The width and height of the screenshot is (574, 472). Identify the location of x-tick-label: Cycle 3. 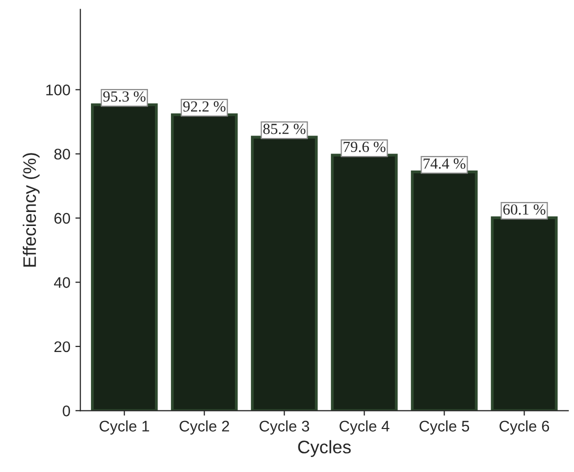
(285, 427).